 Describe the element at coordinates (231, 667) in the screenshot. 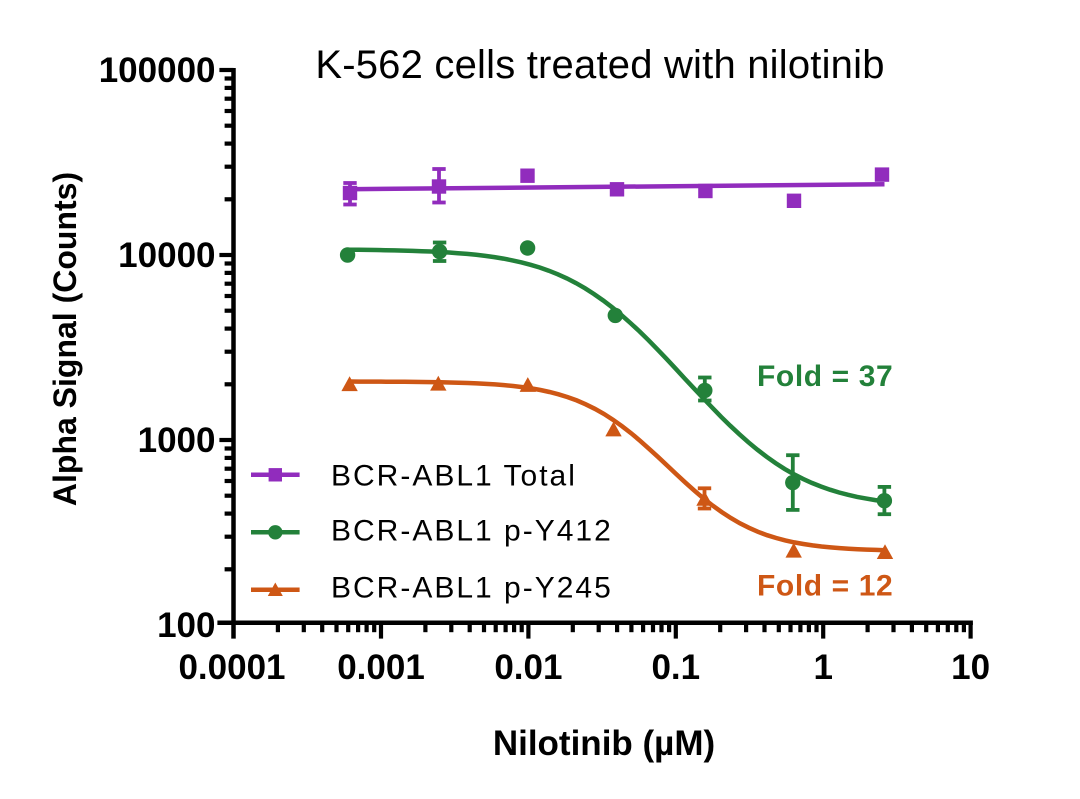

I see `svg-text: 0.0001` at that location.